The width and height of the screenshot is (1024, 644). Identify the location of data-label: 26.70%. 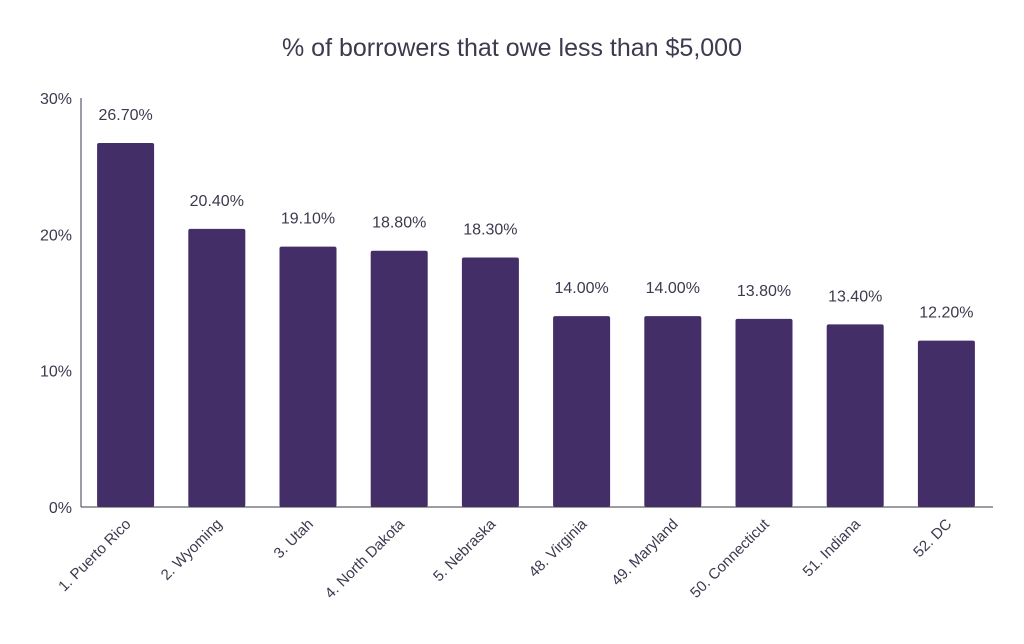
(125, 115).